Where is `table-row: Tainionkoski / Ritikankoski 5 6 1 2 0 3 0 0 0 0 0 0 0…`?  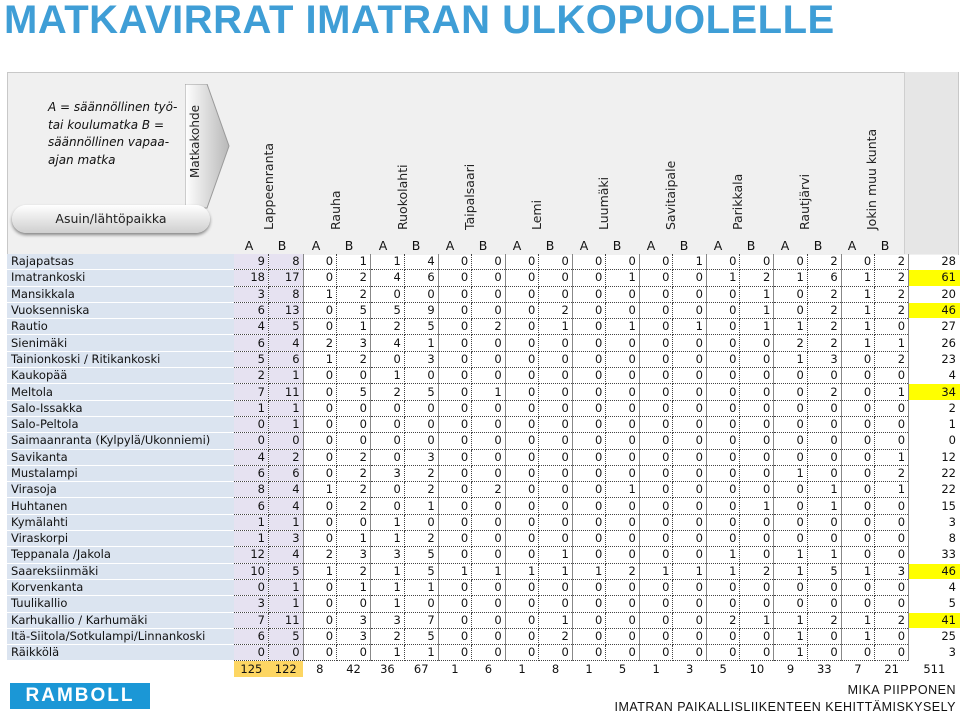
table-row: Tainionkoski / Ritikankoski 5 6 1 2 0 3 0 0 0 0 0 0 0… is located at coordinates (483, 360).